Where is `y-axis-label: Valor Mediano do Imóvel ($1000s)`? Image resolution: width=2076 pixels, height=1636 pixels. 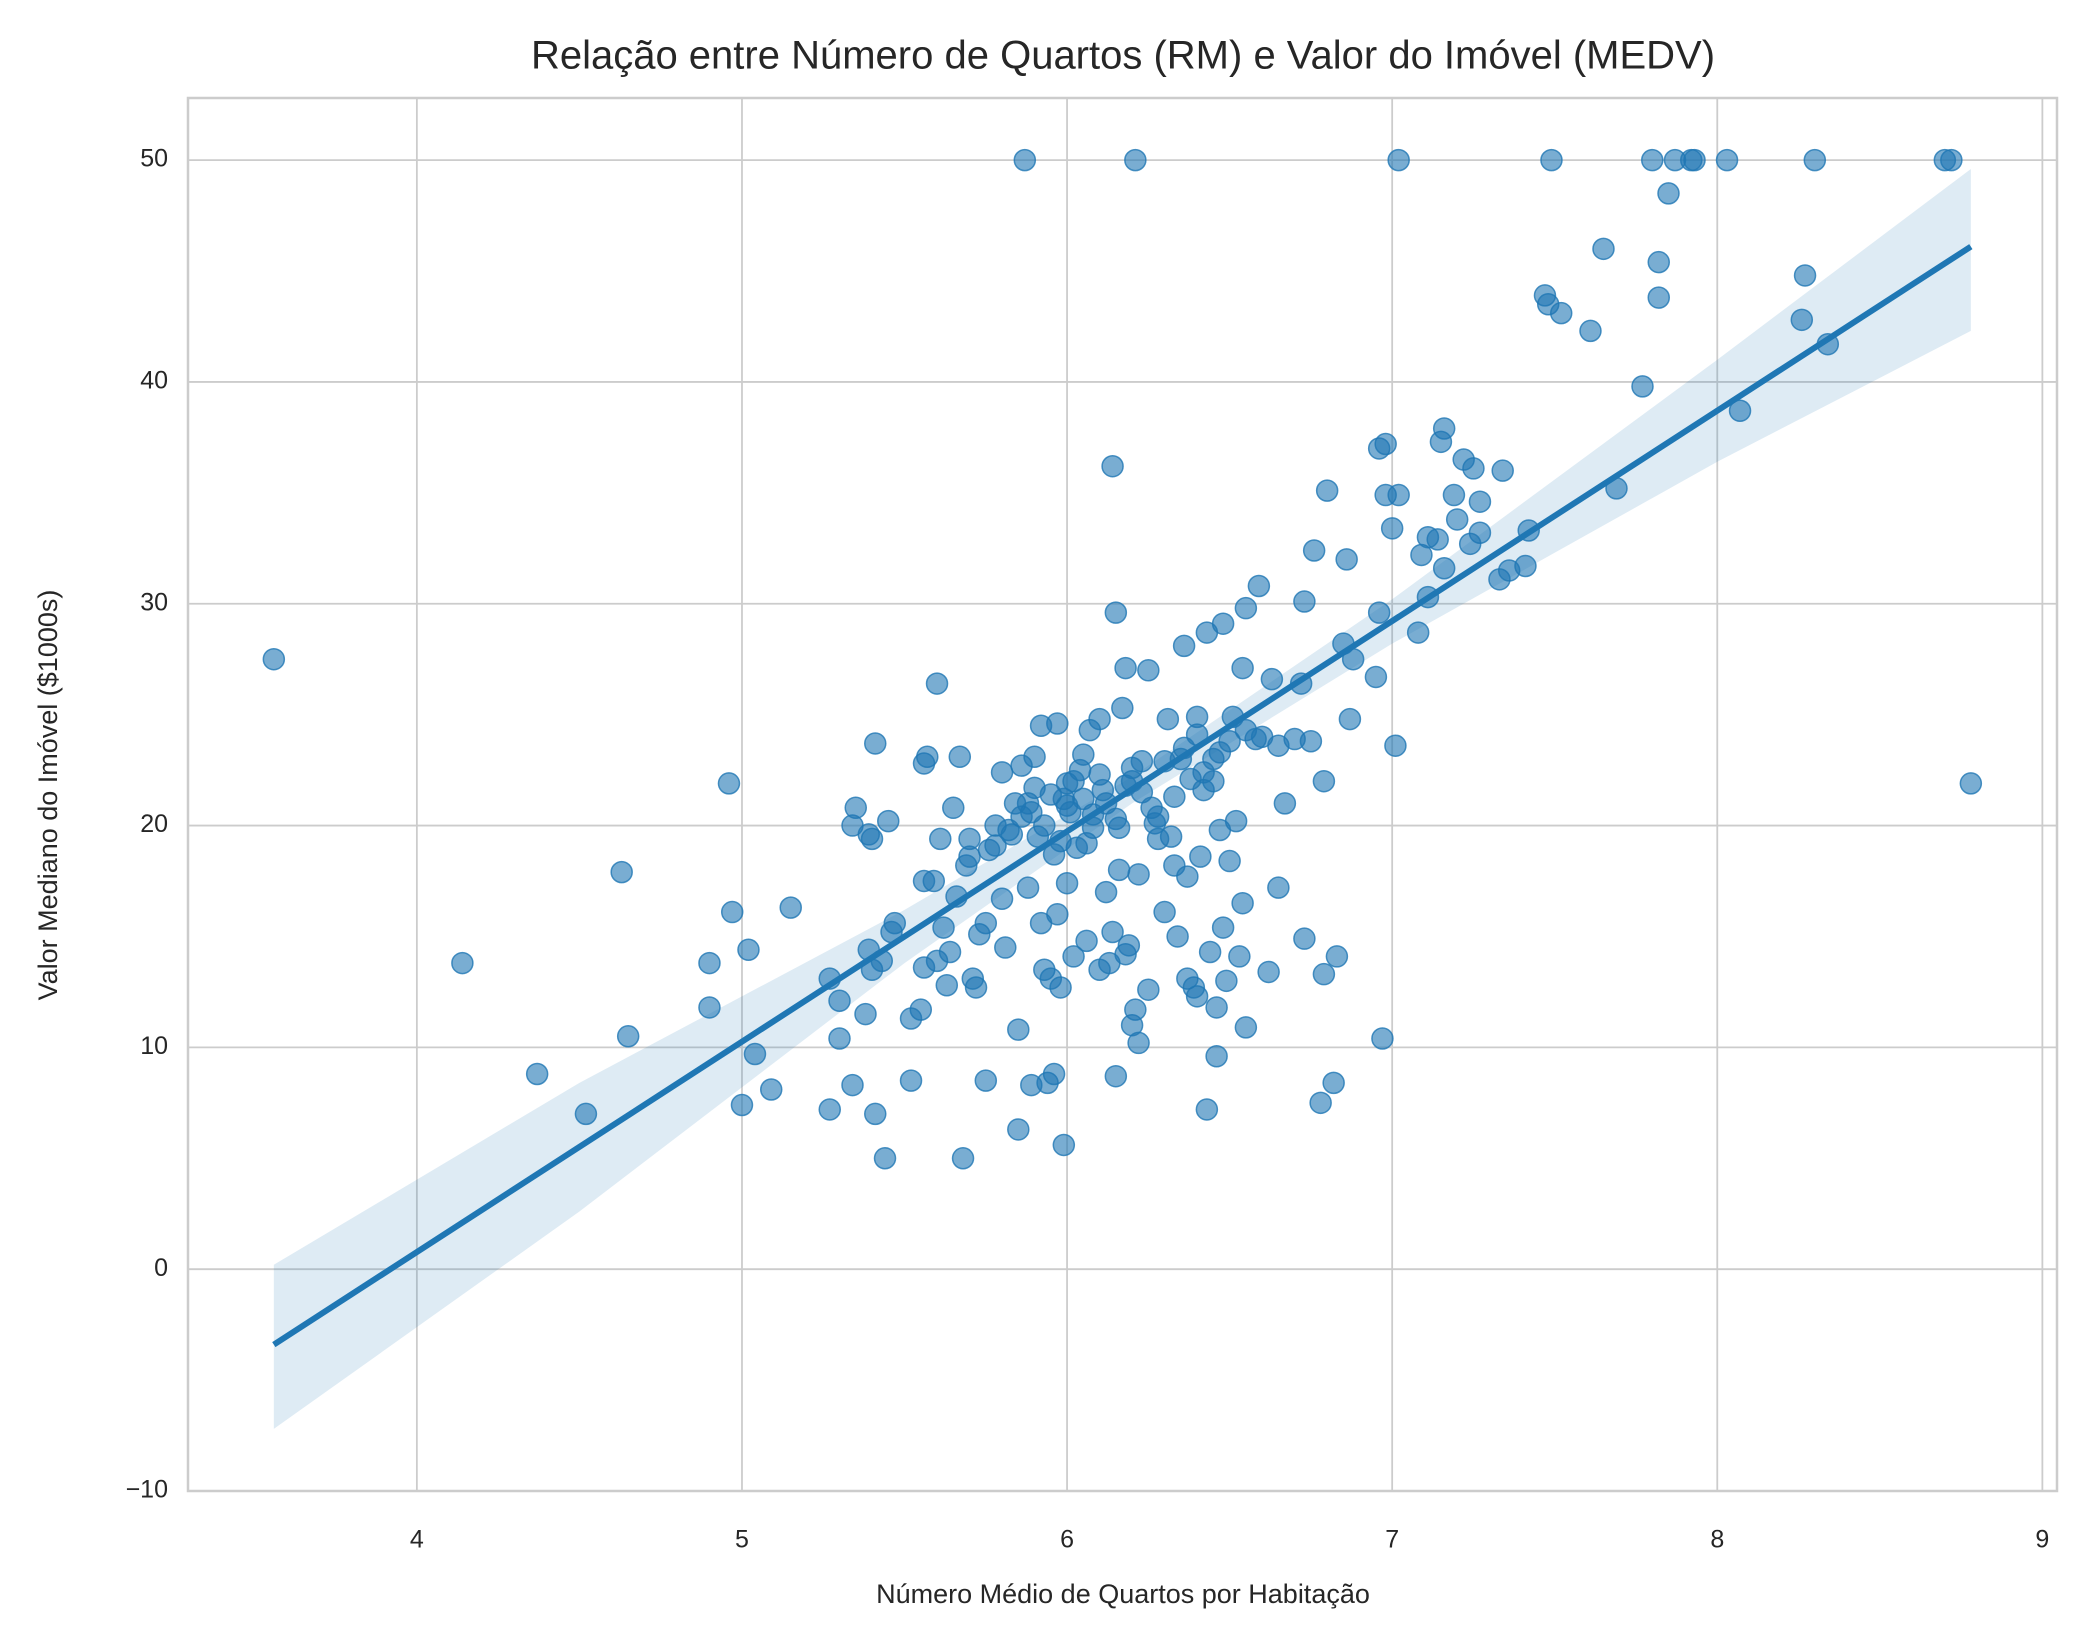
y-axis-label: Valor Mediano do Imóvel ($1000s) is located at coordinates (48, 795).